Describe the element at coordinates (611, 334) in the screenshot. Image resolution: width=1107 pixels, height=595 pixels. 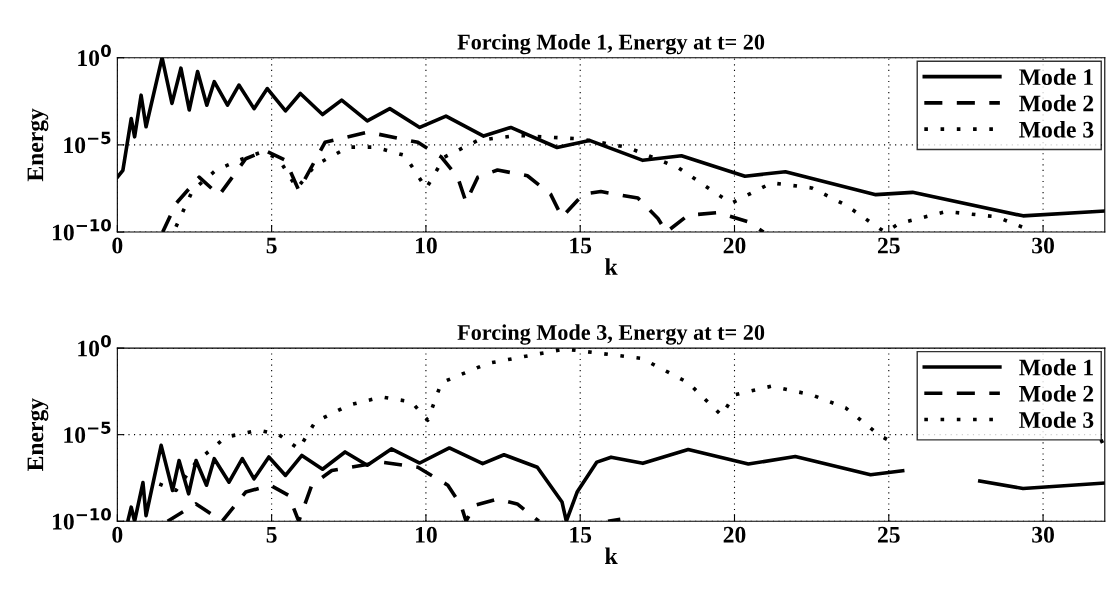
I see `chart-title: Forcing Mode 3, Energy at t= 20` at that location.